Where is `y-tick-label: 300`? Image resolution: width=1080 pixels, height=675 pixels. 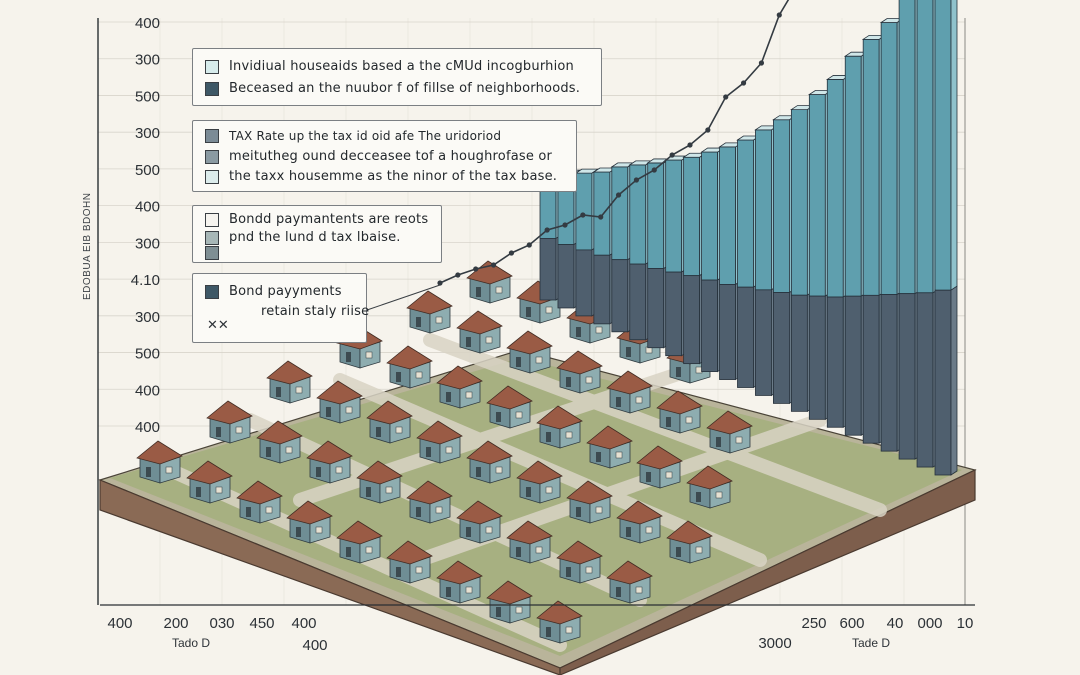
y-tick-label: 300 is located at coordinates (147, 60).